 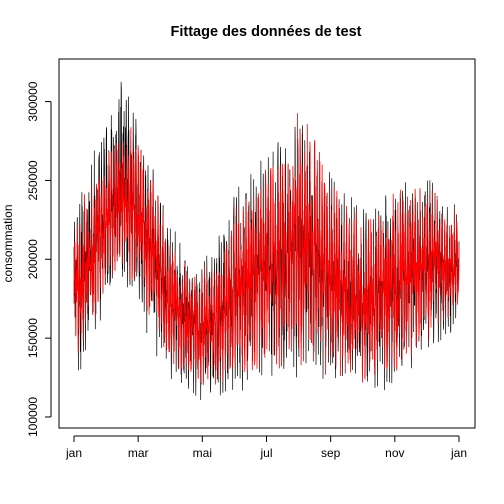 What do you see at coordinates (266, 32) in the screenshot?
I see `chart-title: Fittage des données de test` at bounding box center [266, 32].